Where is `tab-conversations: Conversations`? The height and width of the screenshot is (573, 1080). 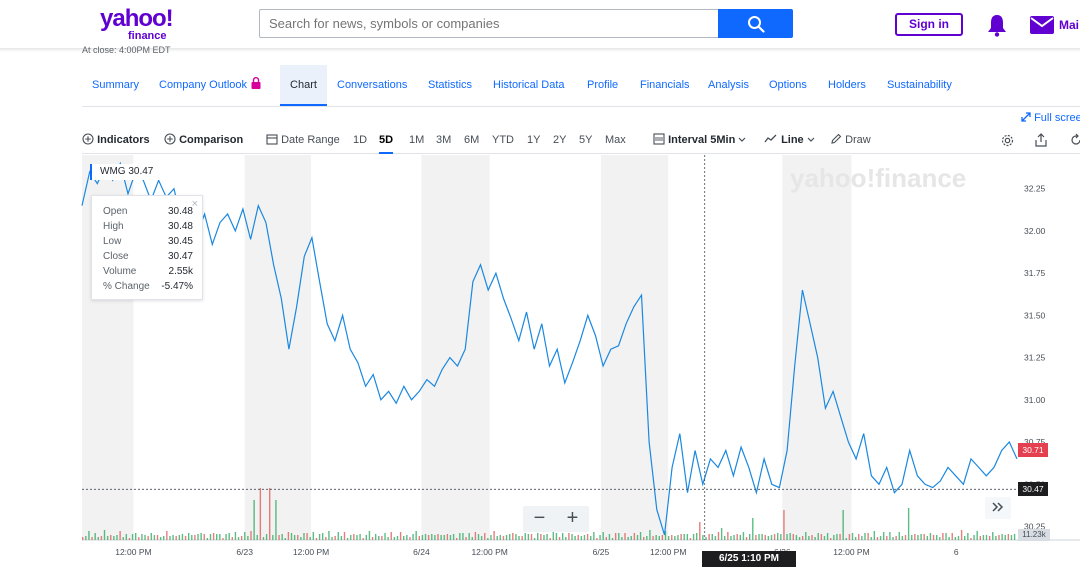 tab-conversations: Conversations is located at coordinates (372, 85).